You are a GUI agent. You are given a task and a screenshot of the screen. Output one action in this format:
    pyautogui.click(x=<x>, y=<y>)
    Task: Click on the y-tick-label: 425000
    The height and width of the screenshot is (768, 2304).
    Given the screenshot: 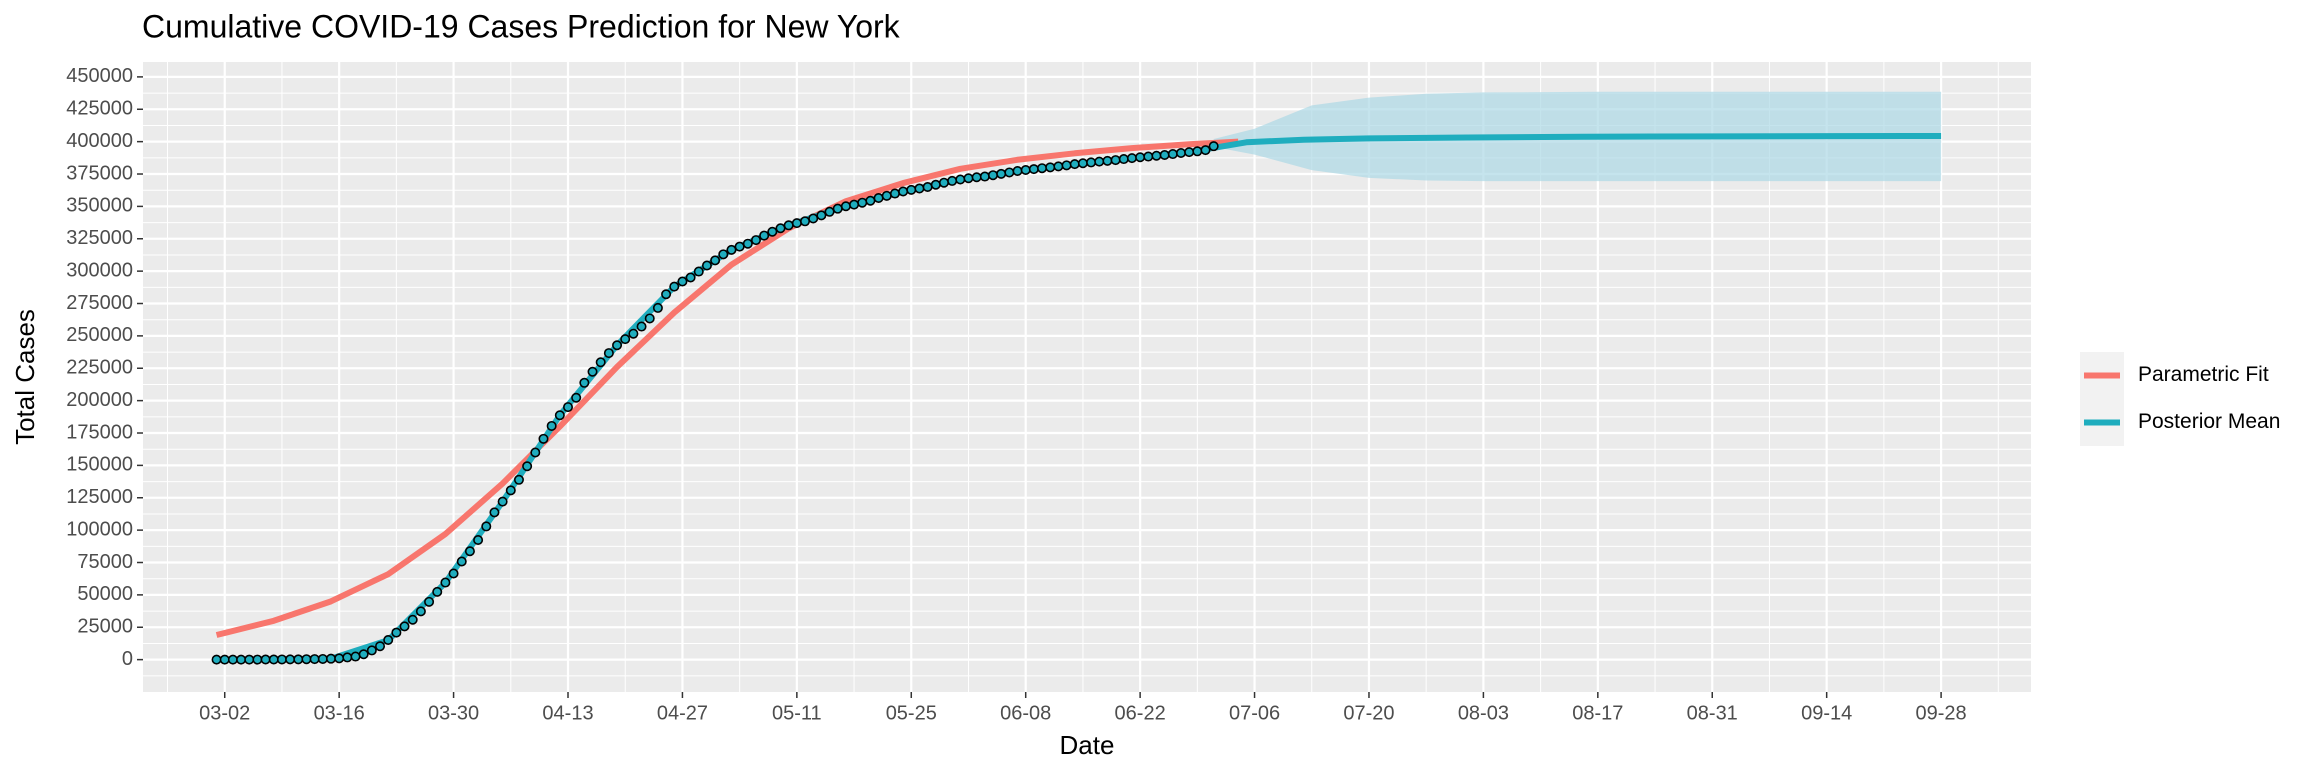 What is the action you would take?
    pyautogui.click(x=99, y=109)
    